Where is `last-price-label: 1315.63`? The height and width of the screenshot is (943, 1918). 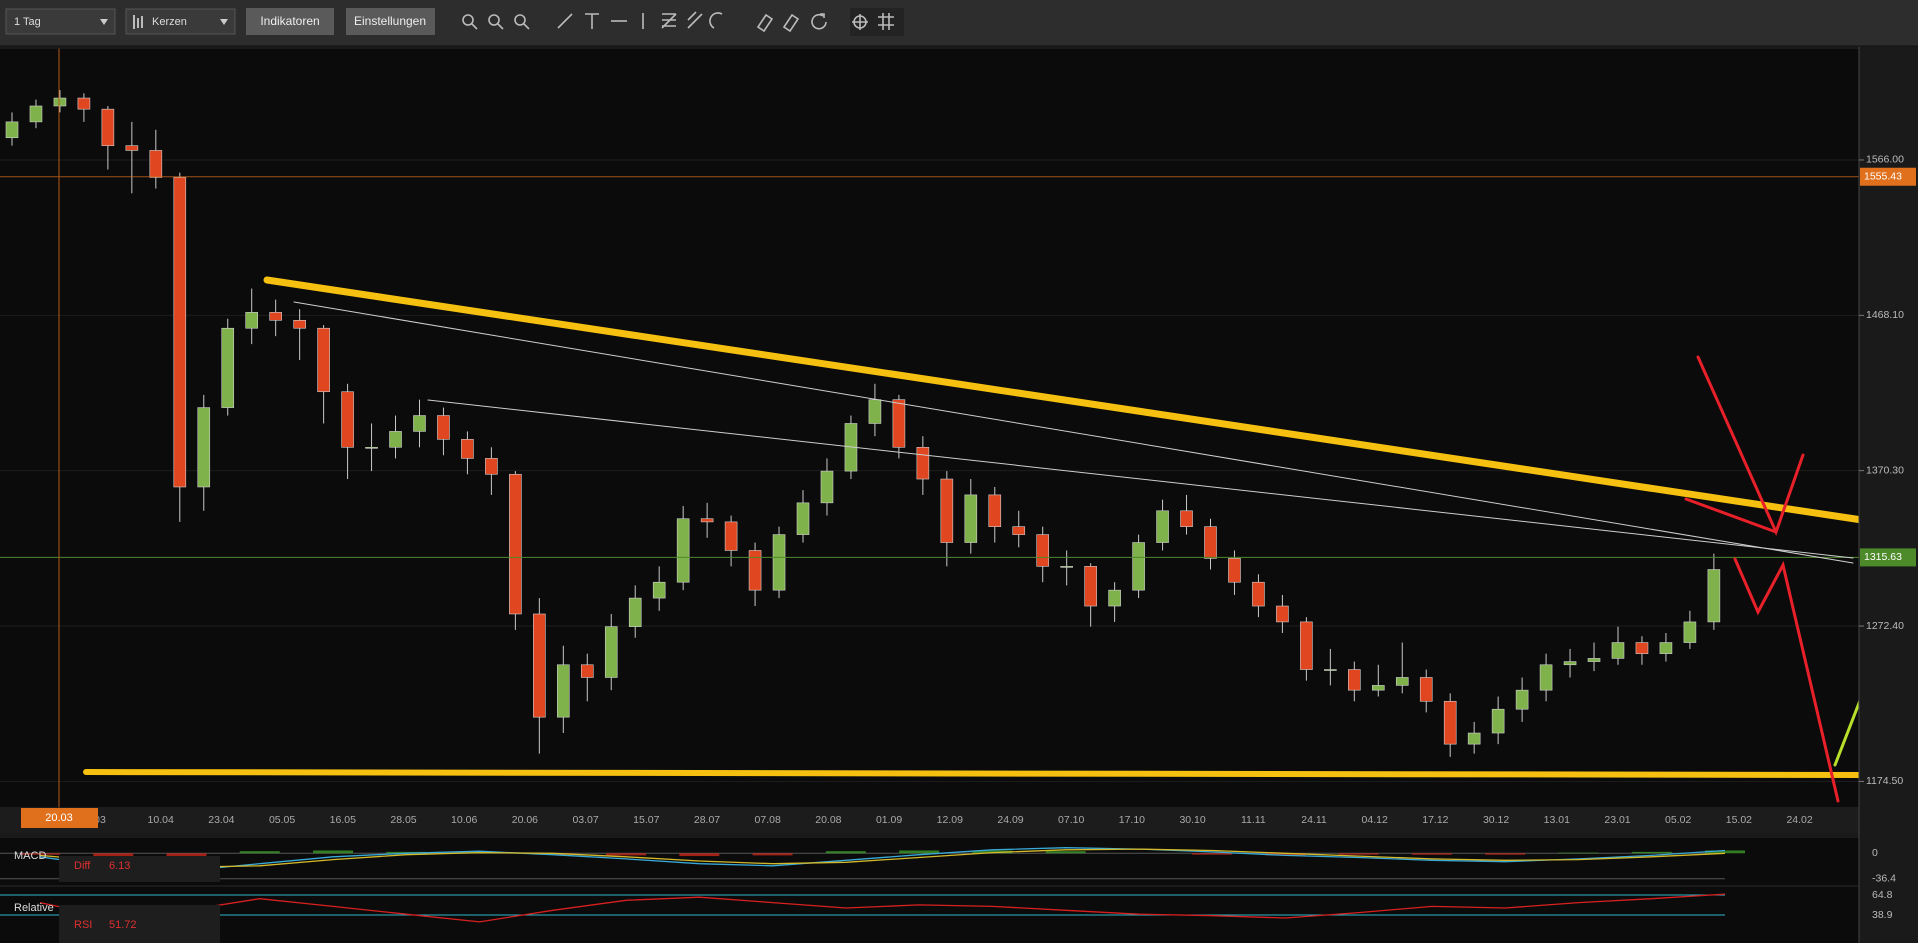
last-price-label: 1315.63 is located at coordinates (1883, 557).